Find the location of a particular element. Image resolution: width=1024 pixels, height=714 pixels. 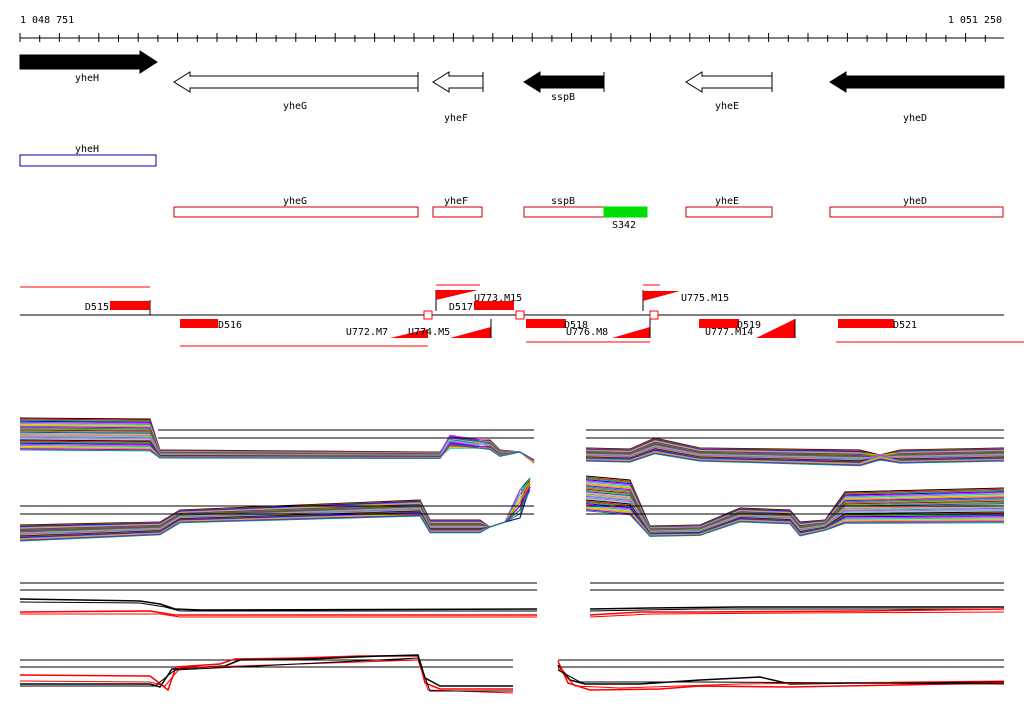

segment-D515: D515 is located at coordinates (117, 307).